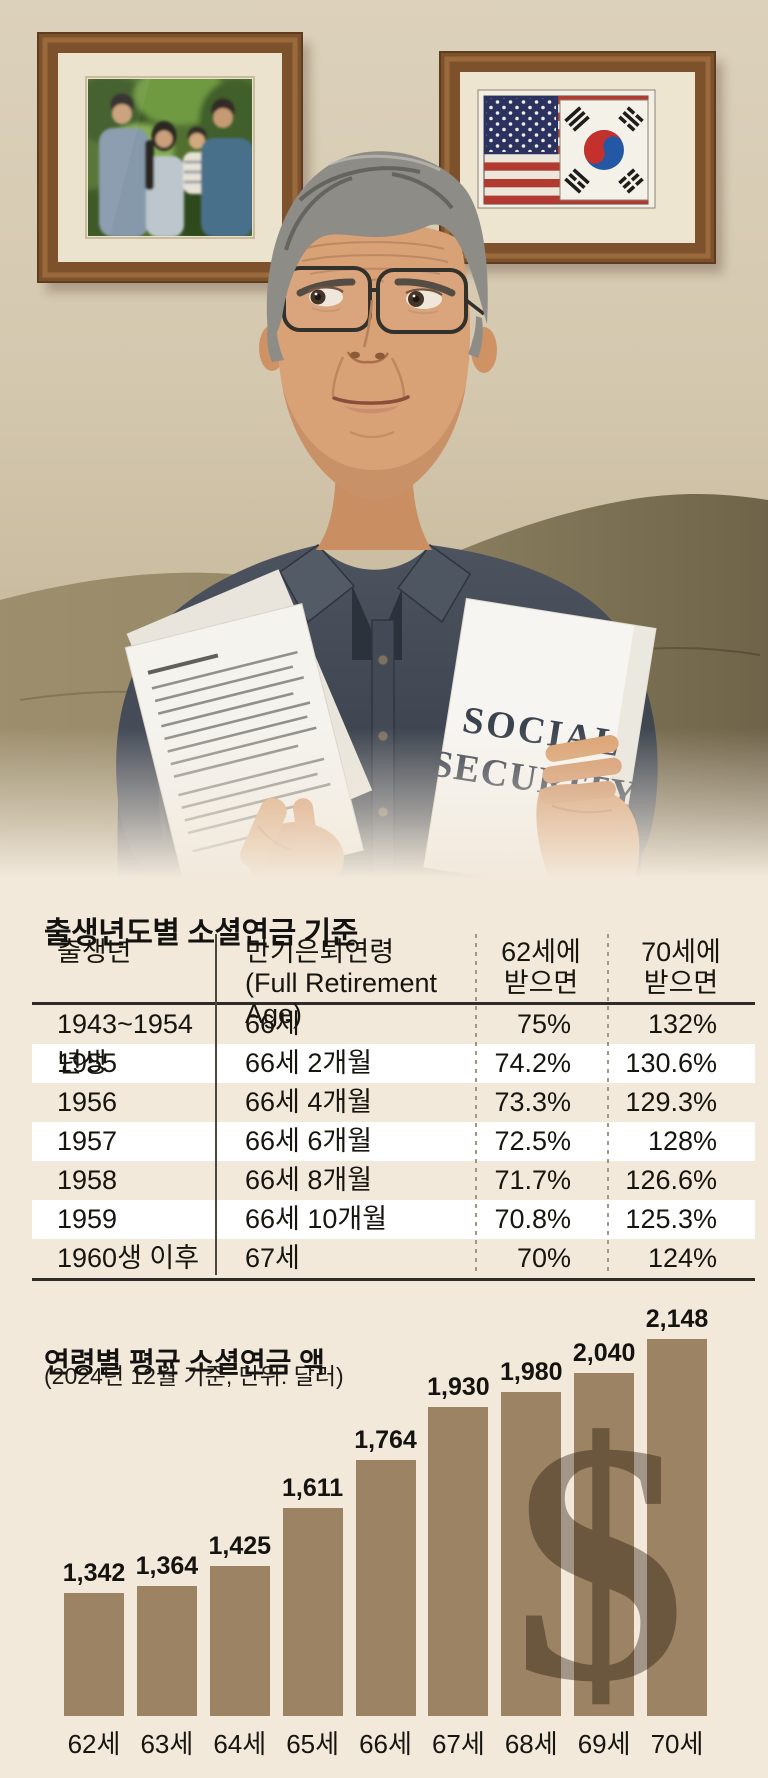  Describe the element at coordinates (677, 1319) in the screenshot. I see `bar-value: 2,148` at that location.